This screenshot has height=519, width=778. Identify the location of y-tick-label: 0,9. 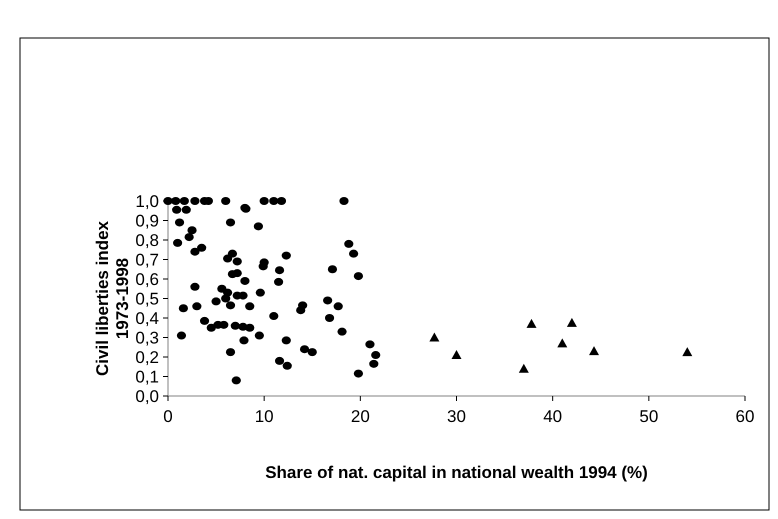
(147, 220).